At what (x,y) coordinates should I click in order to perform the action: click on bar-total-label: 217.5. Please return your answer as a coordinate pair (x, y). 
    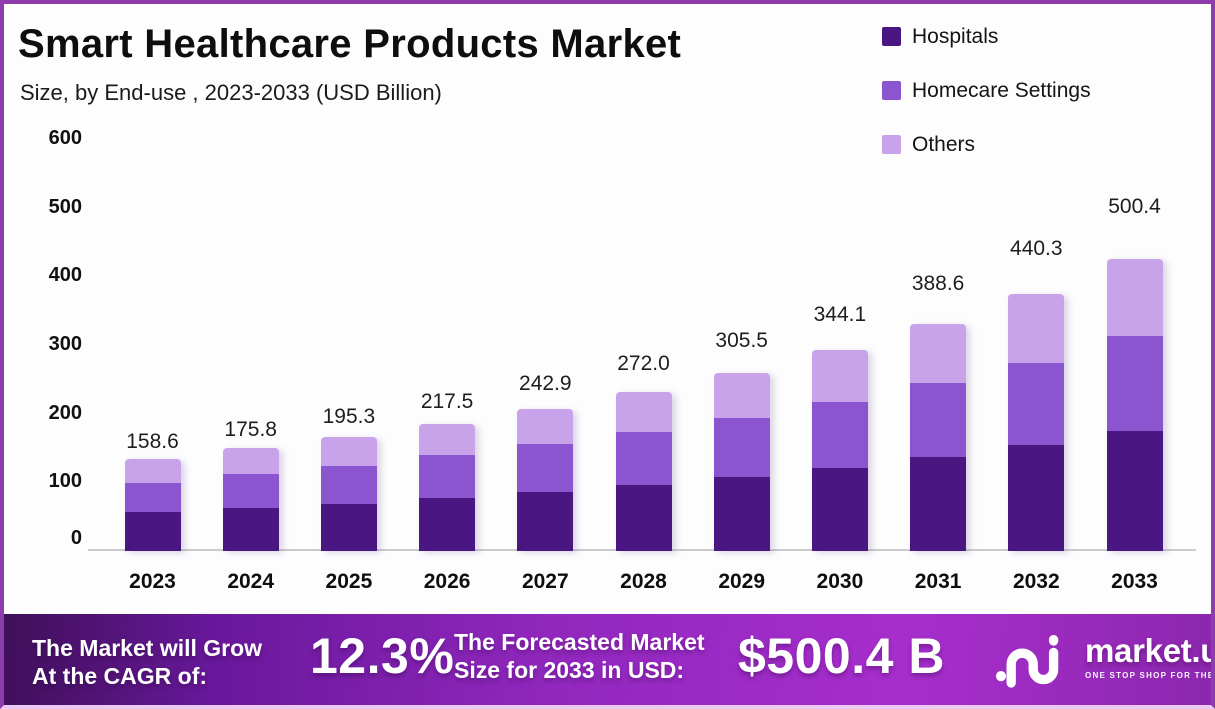
    Looking at the image, I should click on (447, 401).